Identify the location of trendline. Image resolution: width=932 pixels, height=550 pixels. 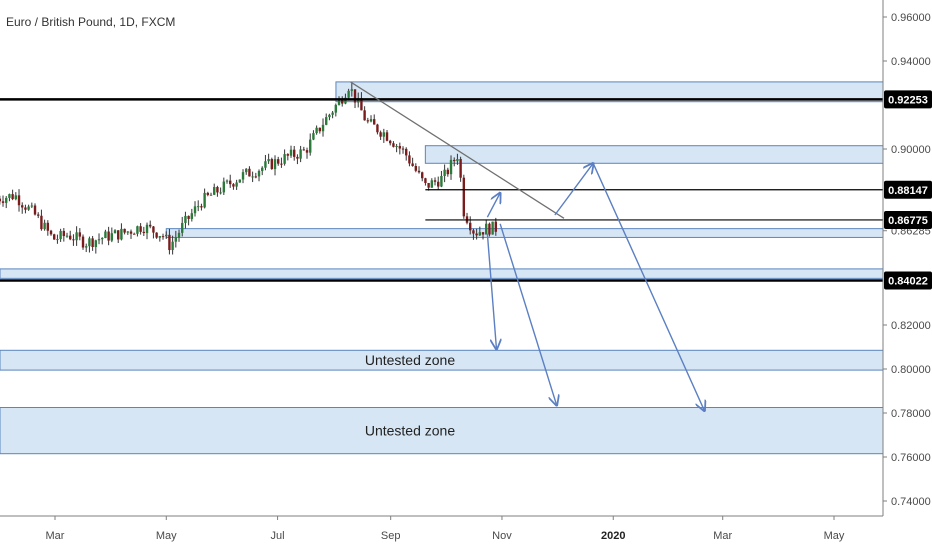
(457, 150).